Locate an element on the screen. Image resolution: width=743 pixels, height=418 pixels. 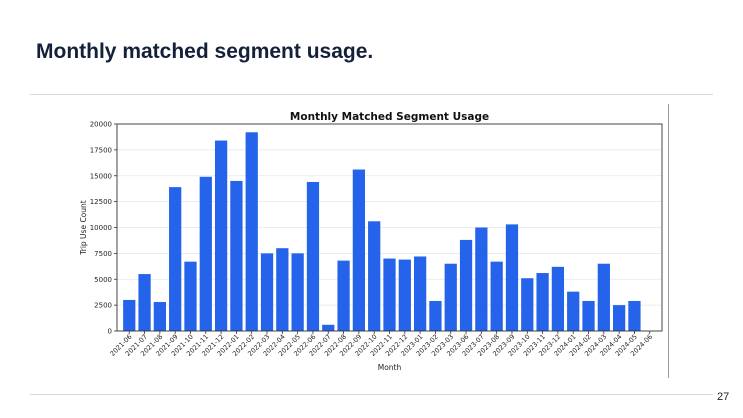
y-tick-label: 20000 is located at coordinates (101, 125).